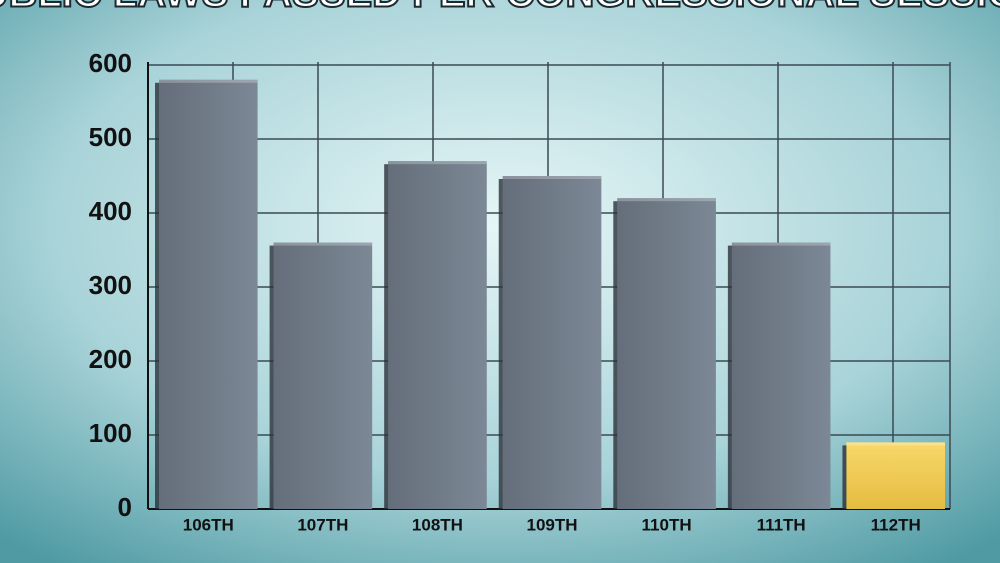 The height and width of the screenshot is (563, 1000). What do you see at coordinates (110, 211) in the screenshot?
I see `y-tick-label: 400` at bounding box center [110, 211].